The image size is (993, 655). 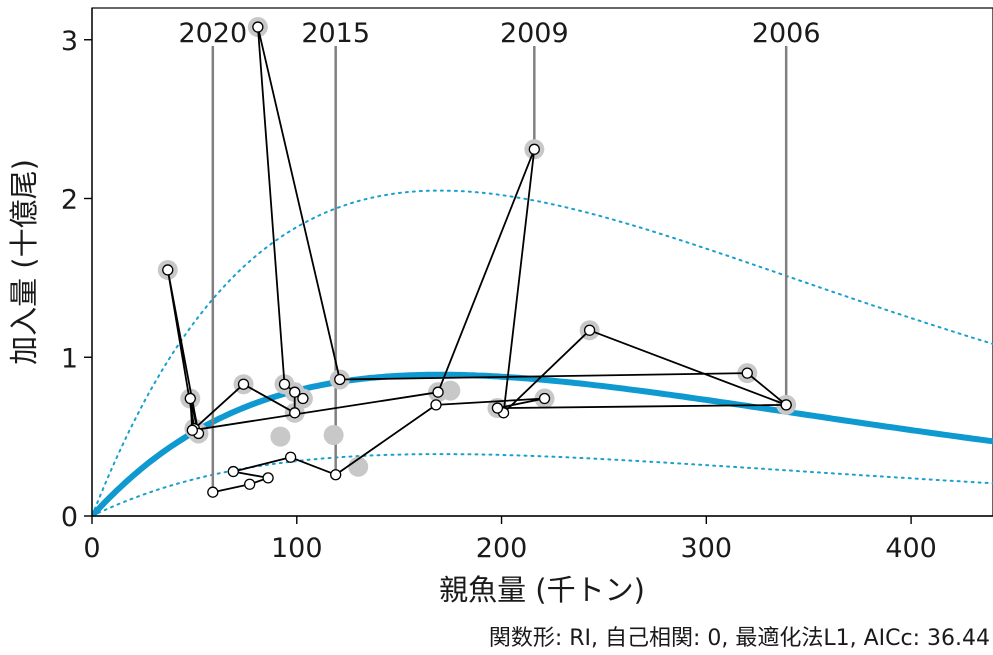 What do you see at coordinates (739, 638) in the screenshot?
I see `model-caption: 関数形: RI, 自己相関: 0, 最適化法L1, AICc: 36.44` at bounding box center [739, 638].